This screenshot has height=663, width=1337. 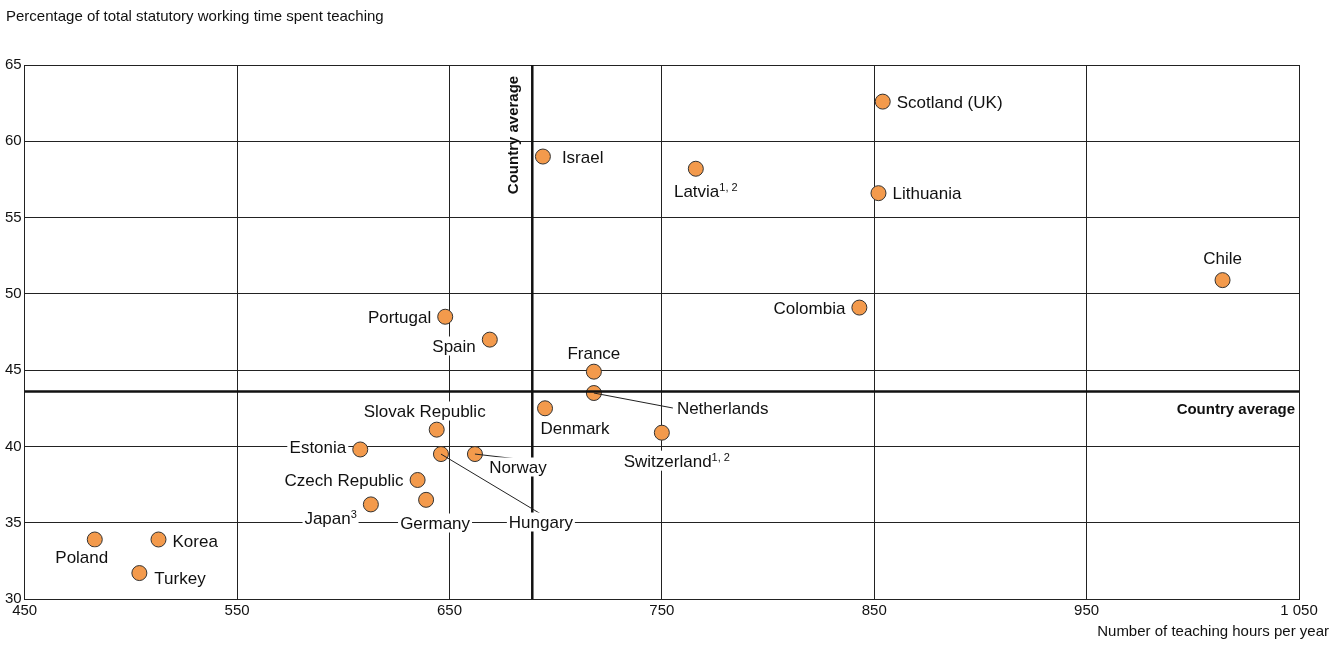 What do you see at coordinates (344, 480) in the screenshot?
I see `annotation: Czech Republic` at bounding box center [344, 480].